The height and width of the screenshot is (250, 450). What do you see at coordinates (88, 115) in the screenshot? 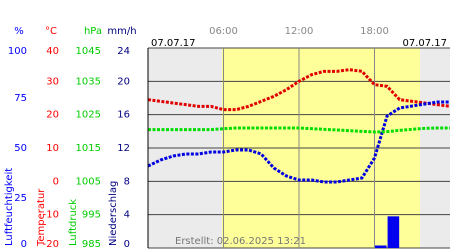
I see `y-tick-label: 1025` at bounding box center [88, 115].